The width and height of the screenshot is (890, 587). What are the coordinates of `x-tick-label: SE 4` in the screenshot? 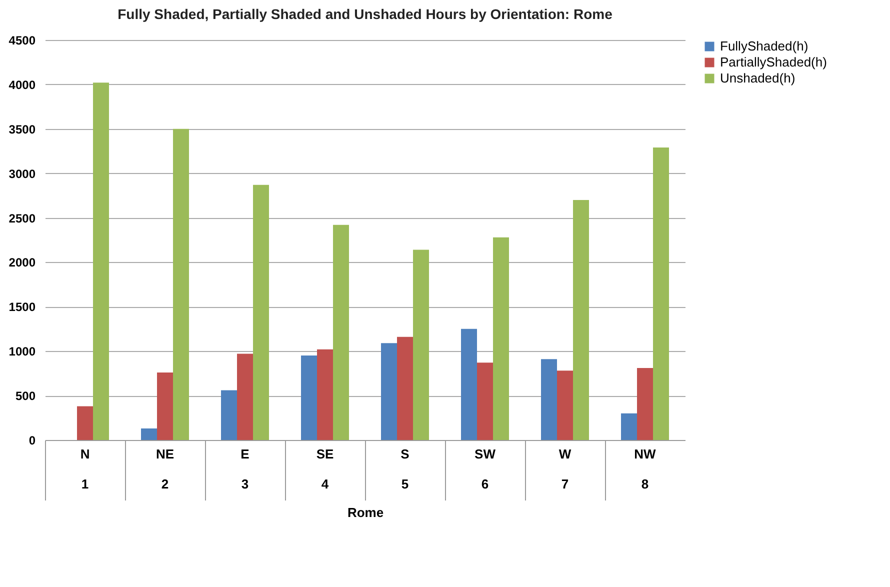 It's located at (325, 469).